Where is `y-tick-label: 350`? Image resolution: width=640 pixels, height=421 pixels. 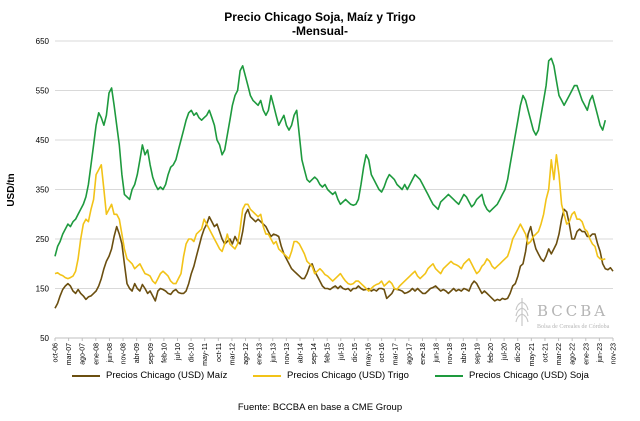
y-tick-label: 350 is located at coordinates (43, 190).